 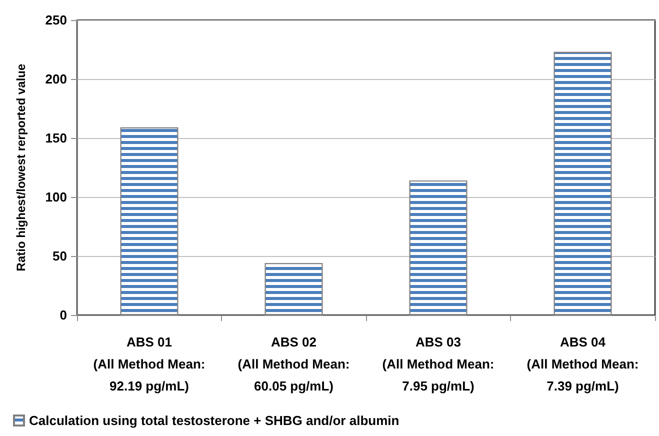 I want to click on x-tick-label: ABS 03 (All Method Mean: 7.95 pg/mL), so click(x=438, y=364).